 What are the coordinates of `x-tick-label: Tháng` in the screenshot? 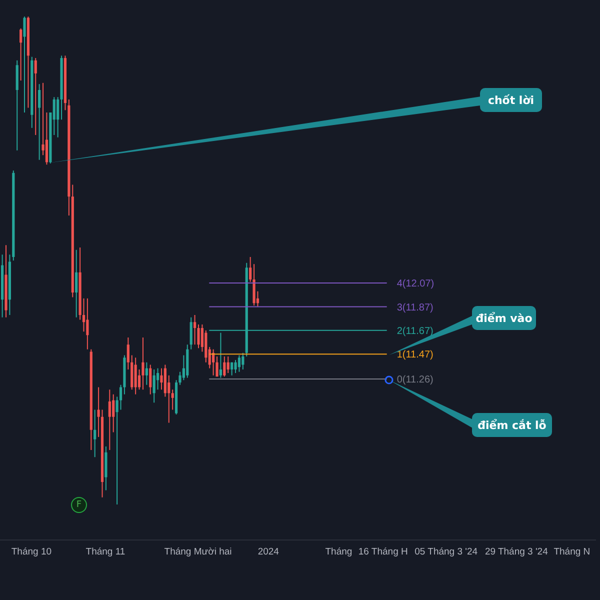 It's located at (338, 552).